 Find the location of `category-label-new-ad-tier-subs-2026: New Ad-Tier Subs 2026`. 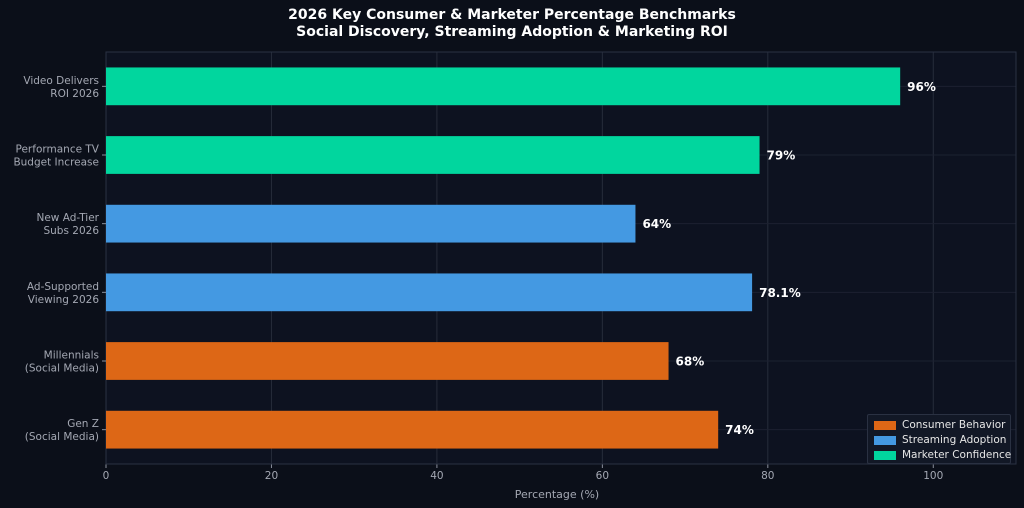

category-label-new-ad-tier-subs-2026: New Ad-Tier Subs 2026 is located at coordinates (67, 224).